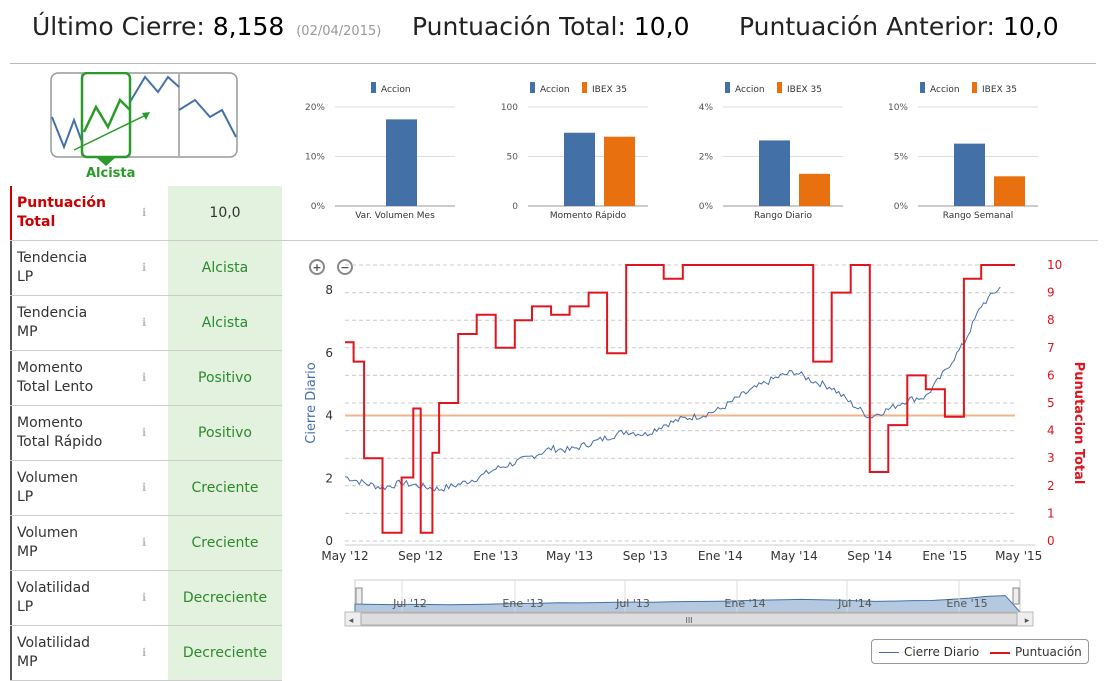 The height and width of the screenshot is (681, 1116). I want to click on navigator-label: Ene '15, so click(966, 603).